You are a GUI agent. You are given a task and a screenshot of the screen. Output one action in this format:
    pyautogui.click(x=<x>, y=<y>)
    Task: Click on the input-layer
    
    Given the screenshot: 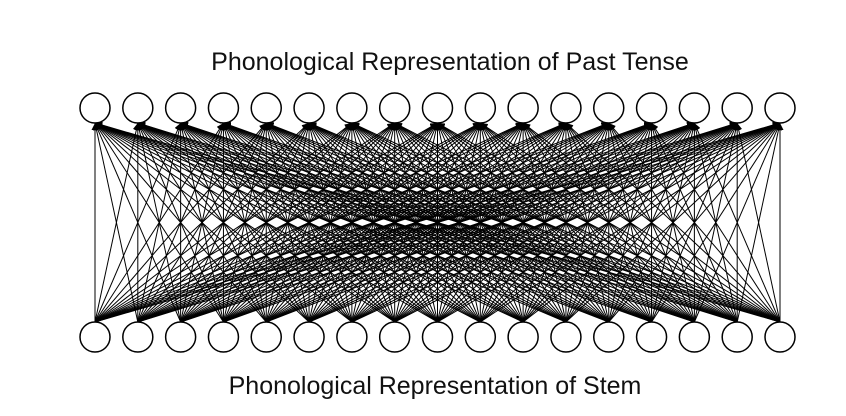 What is the action you would take?
    pyautogui.click(x=437, y=337)
    